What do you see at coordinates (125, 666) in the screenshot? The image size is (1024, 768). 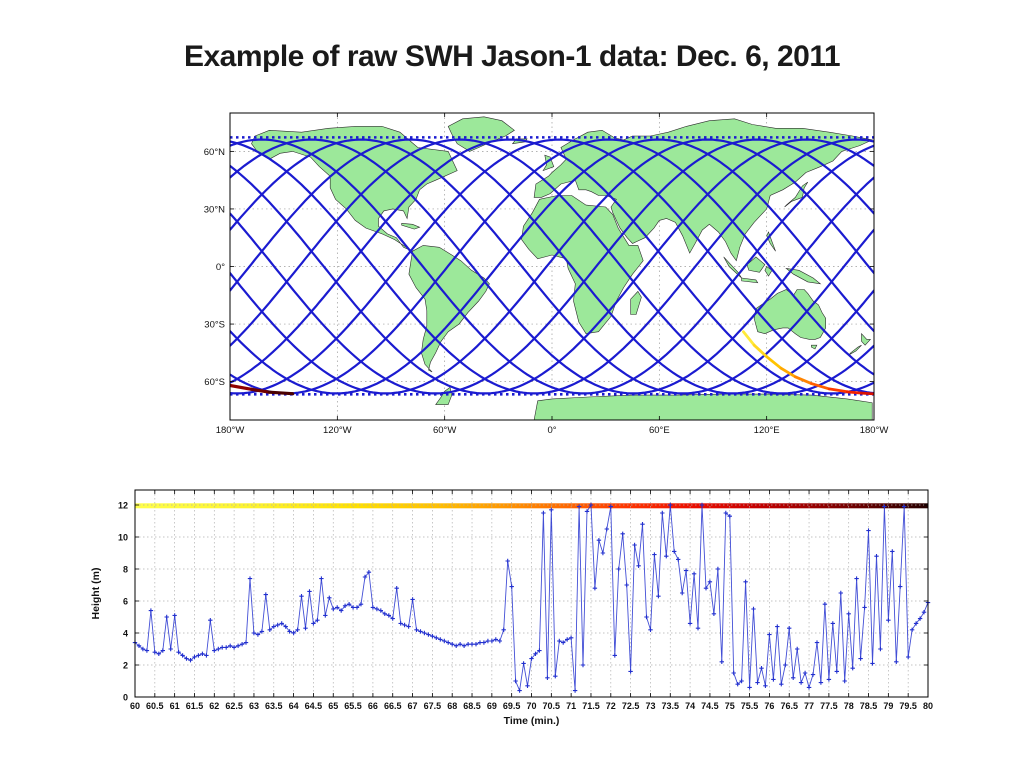 I see `height-ytick-label: 2` at bounding box center [125, 666].